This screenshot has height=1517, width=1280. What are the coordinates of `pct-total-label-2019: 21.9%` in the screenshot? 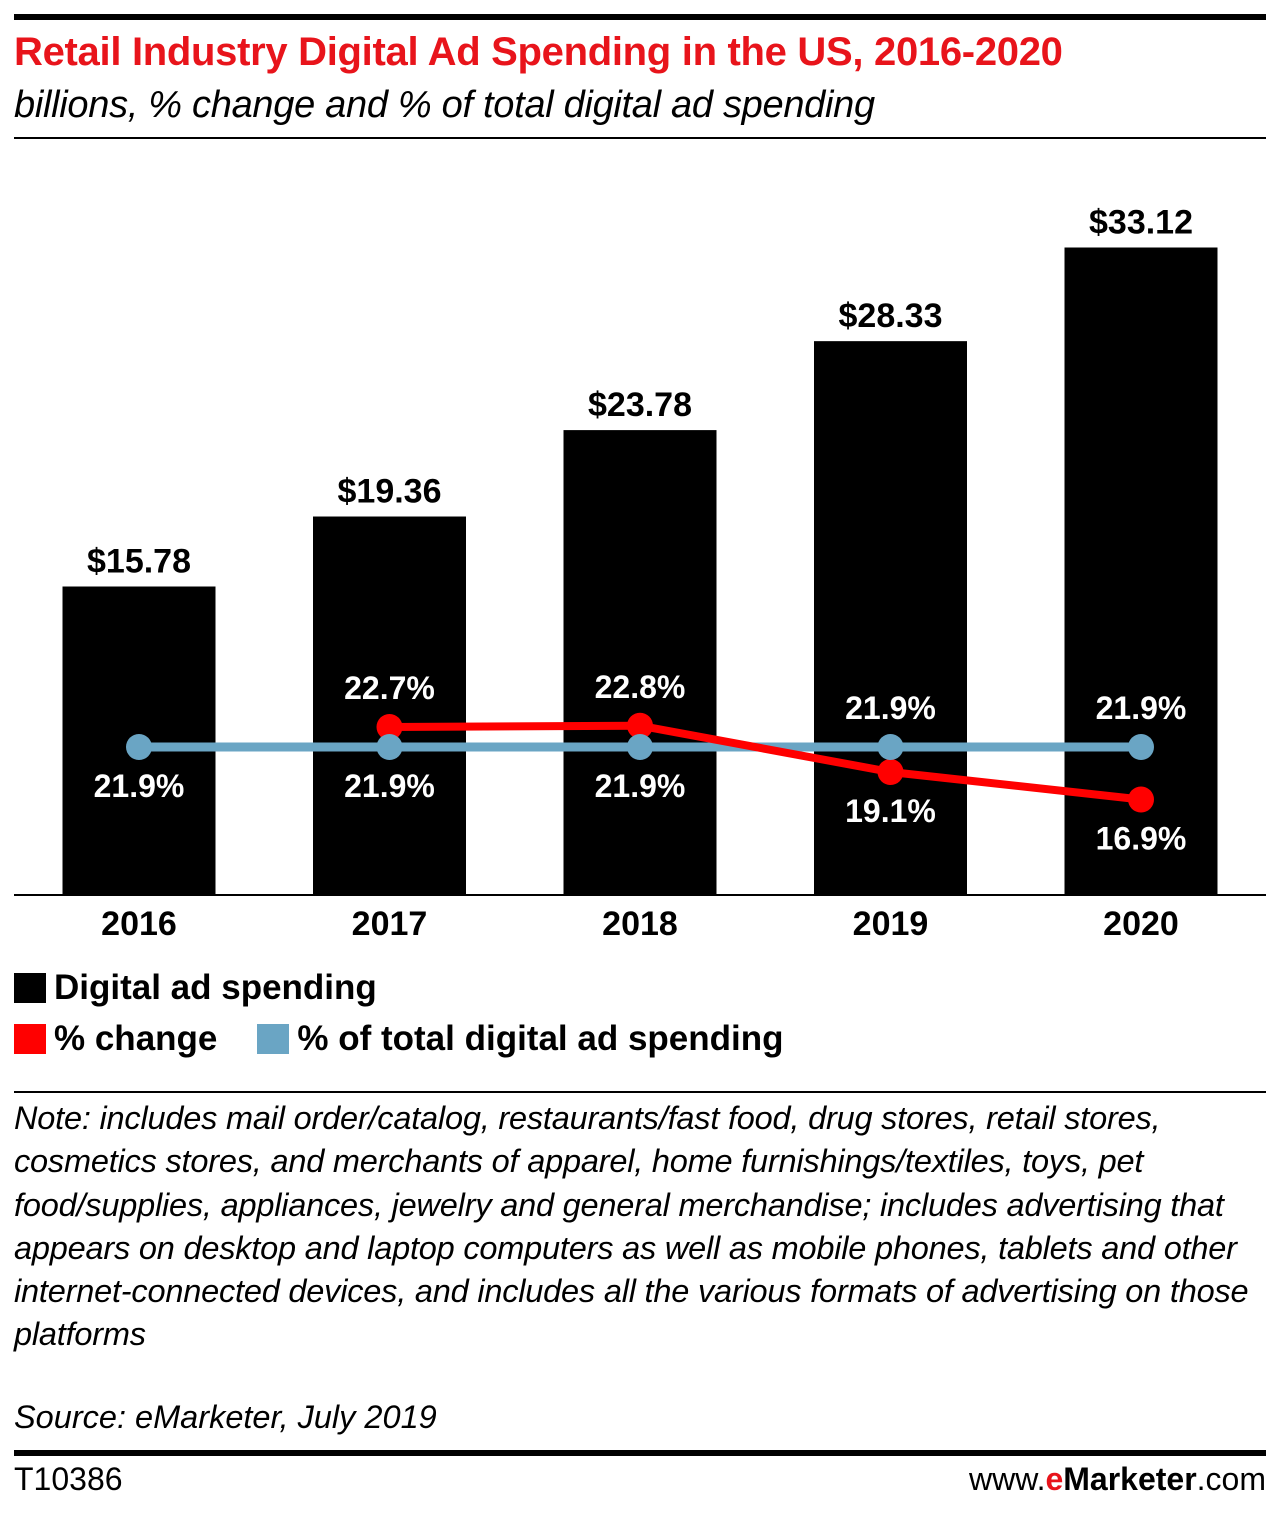 It's located at (890, 708).